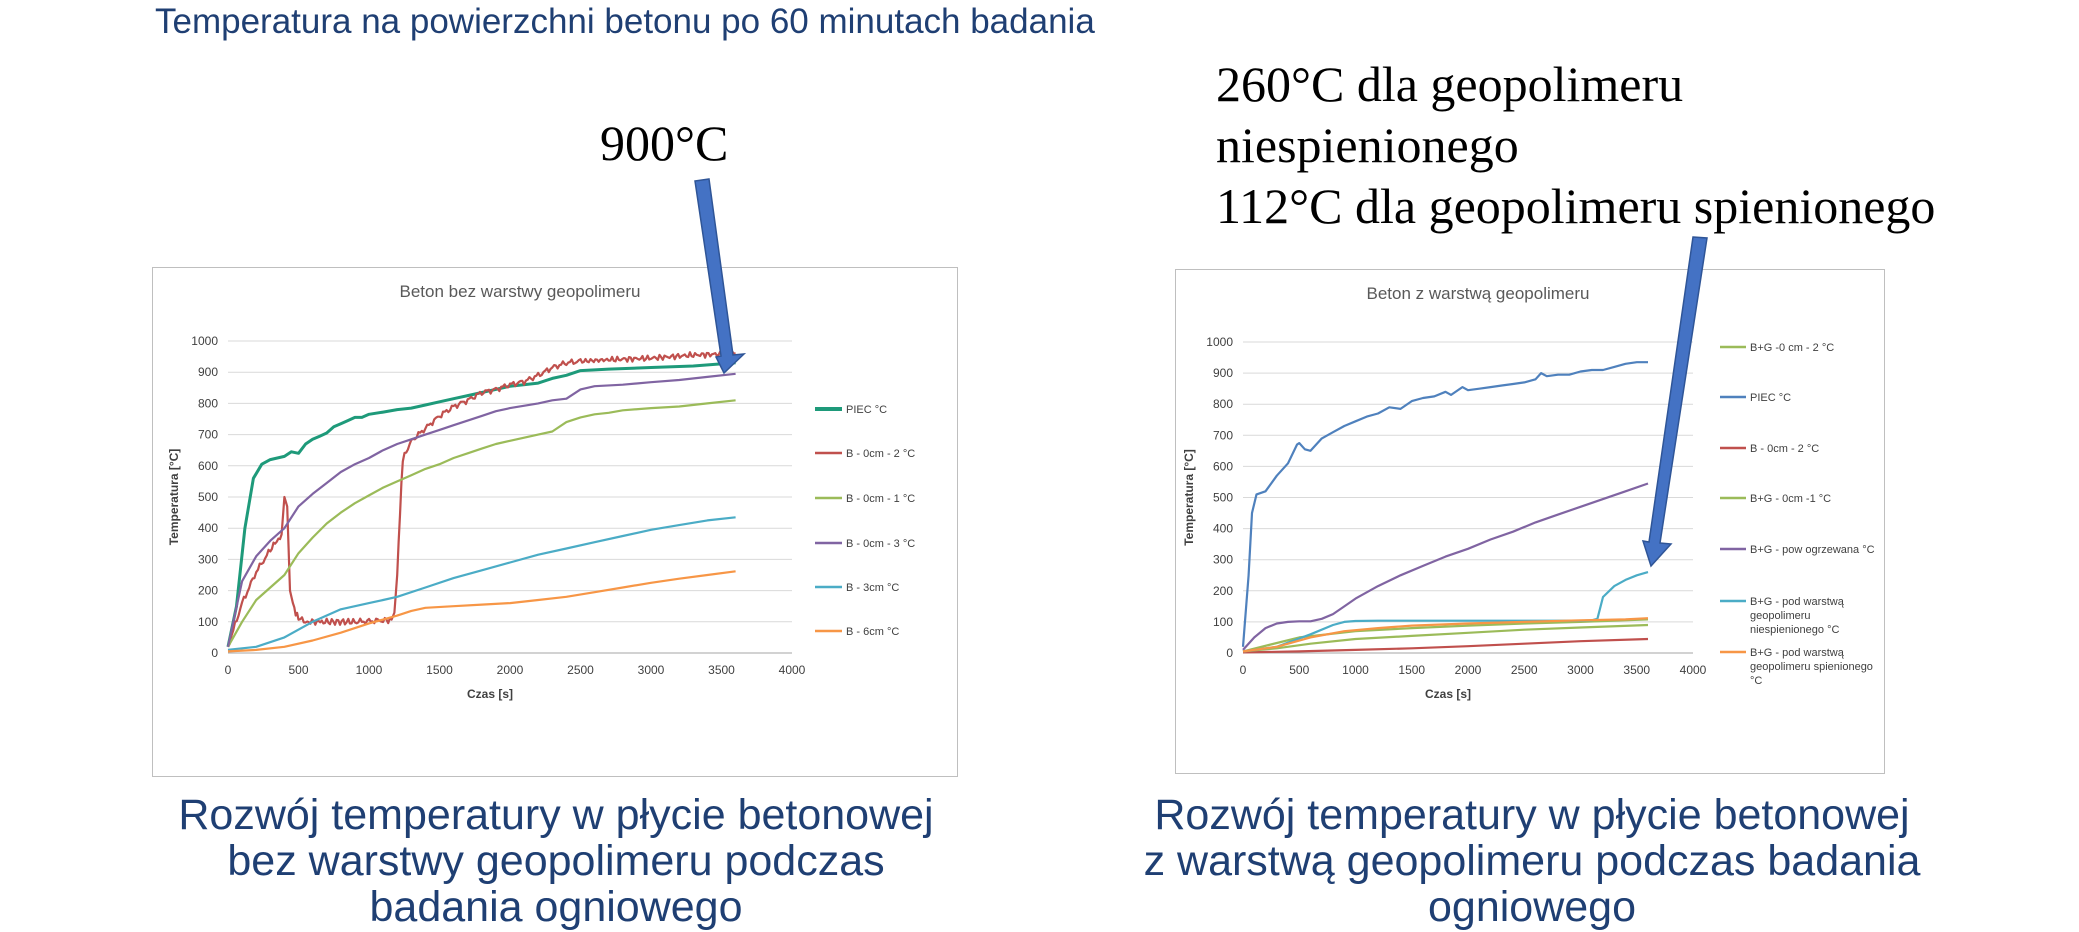  Describe the element at coordinates (1756, 681) in the screenshot. I see `legend-label: °C` at that location.